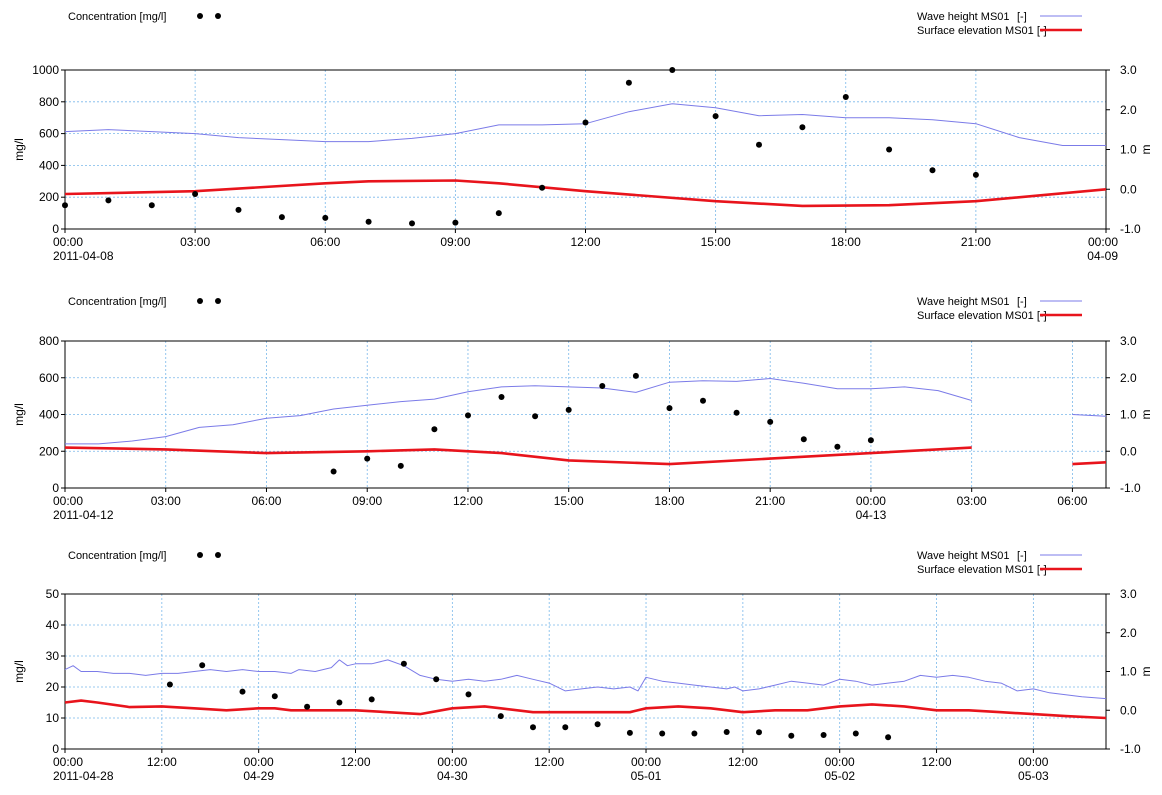  Describe the element at coordinates (53, 594) in the screenshot. I see `y-tick-label: 50` at that location.